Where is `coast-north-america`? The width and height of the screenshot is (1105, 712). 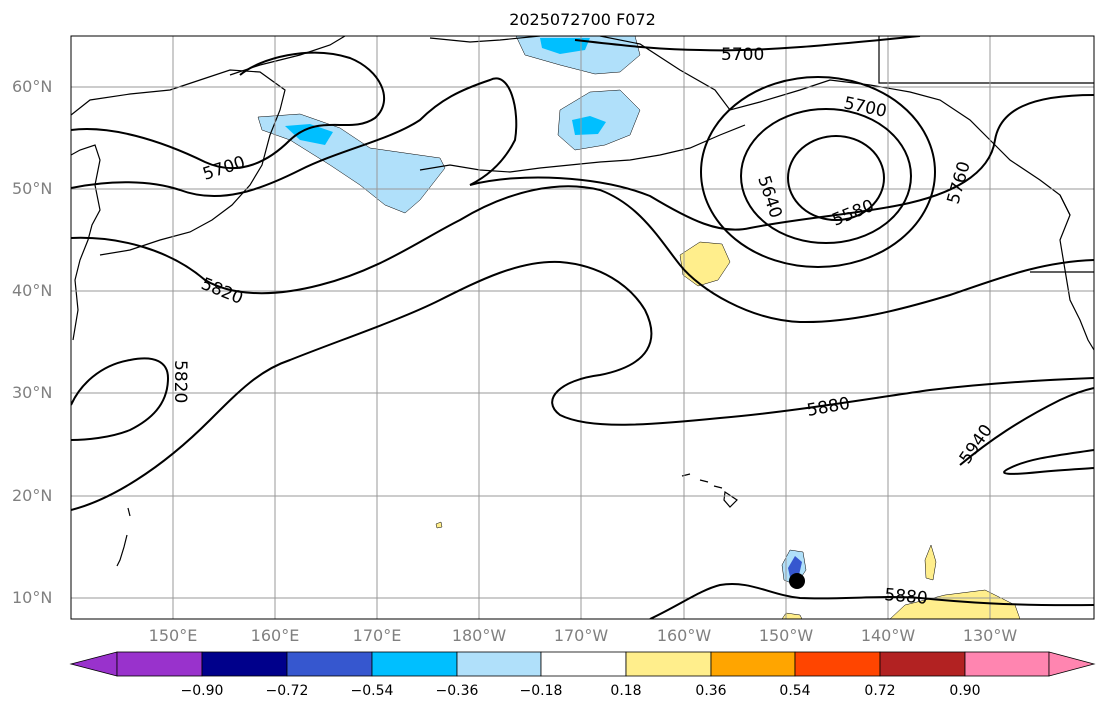
coast-north-america is located at coordinates (1076, 272).